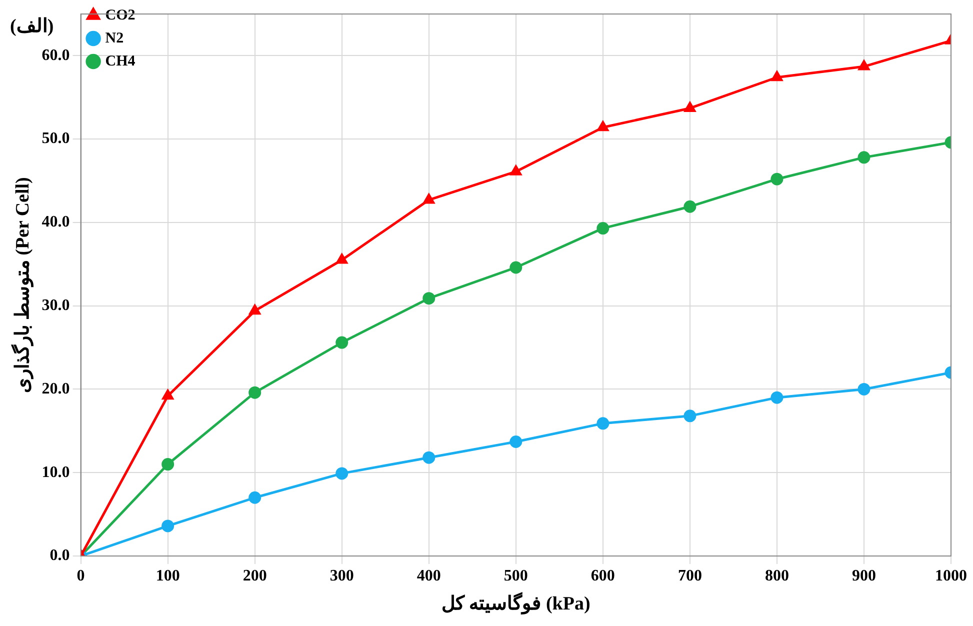 The image size is (973, 626). Describe the element at coordinates (56, 305) in the screenshot. I see `y-tick-label: 30.0` at that location.